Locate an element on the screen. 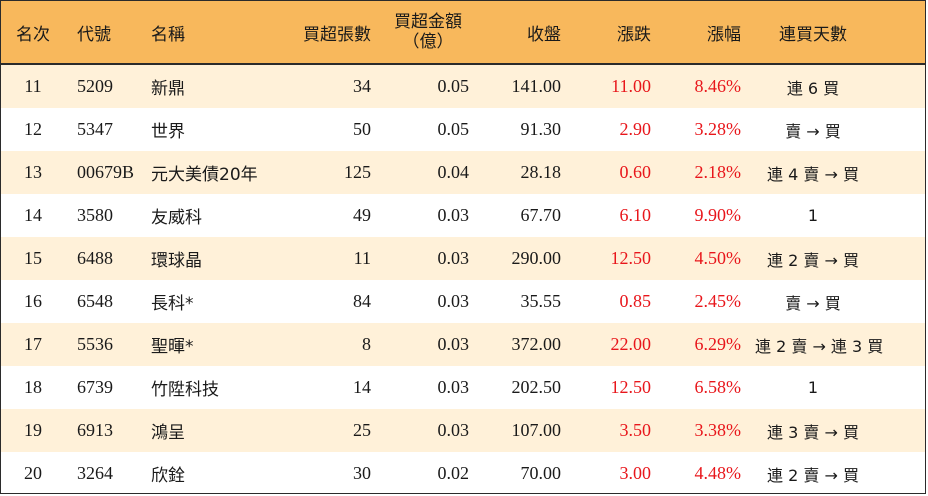  header-close: 收盤 is located at coordinates (544, 34).